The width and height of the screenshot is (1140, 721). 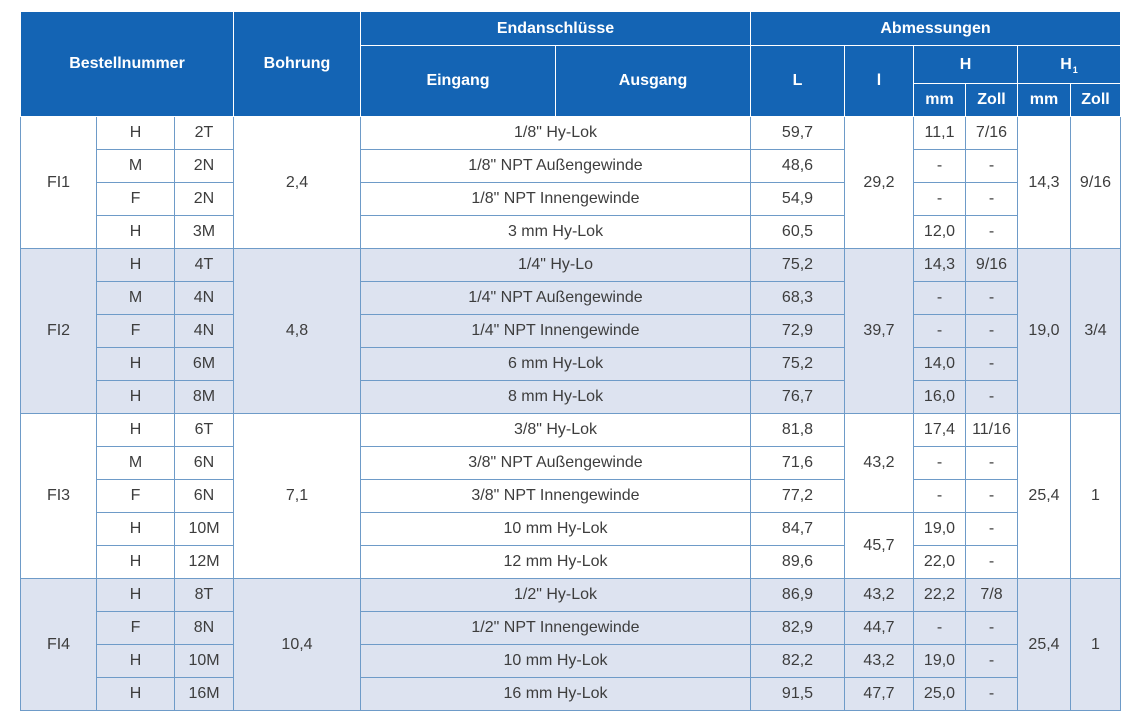 I want to click on size-code: 10M, so click(x=204, y=661).